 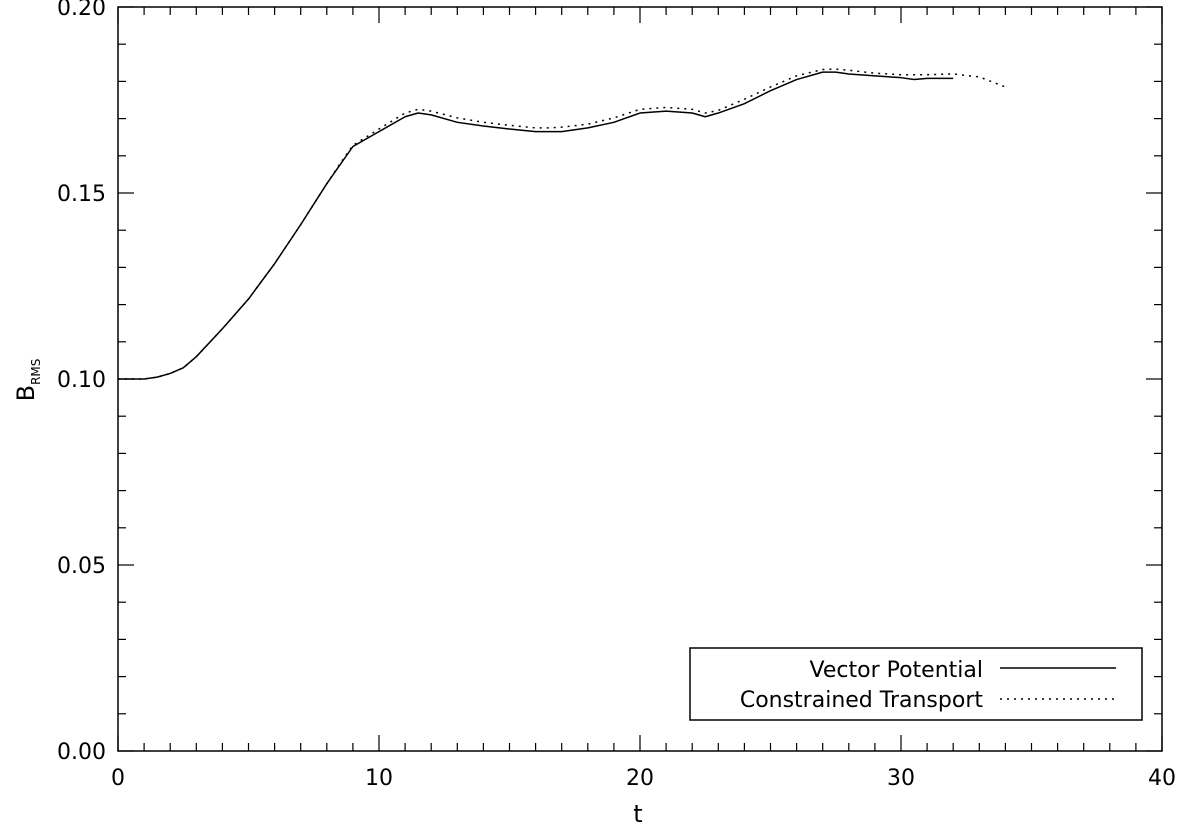 I want to click on y-tick-label: 0.05, so click(x=81, y=566).